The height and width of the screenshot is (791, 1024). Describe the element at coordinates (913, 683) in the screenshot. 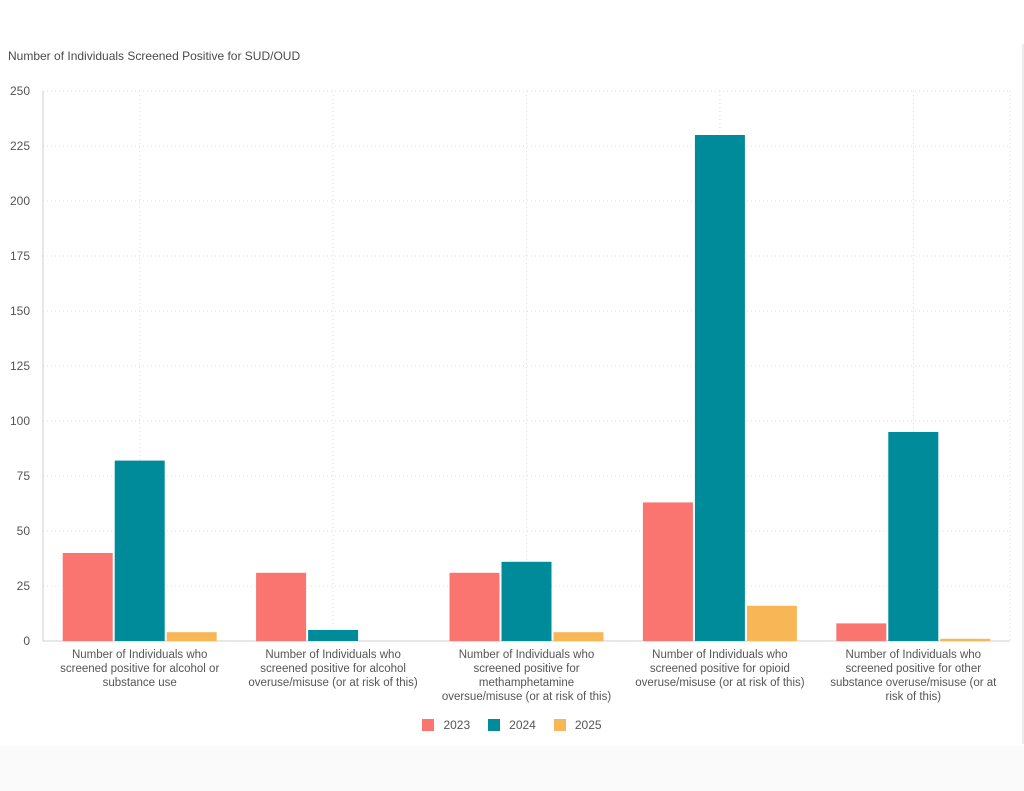

I see `x-category-label-line: substance overuse/misuse (or at` at that location.